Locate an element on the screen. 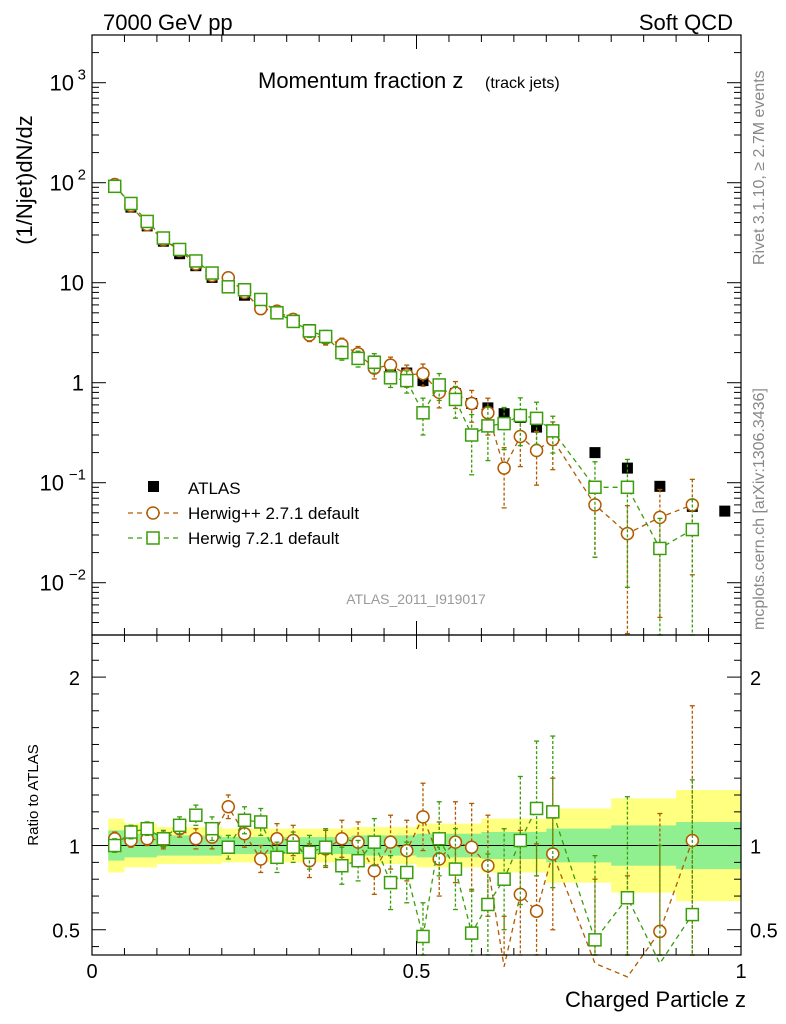 The height and width of the screenshot is (1024, 786). y-tick-label-exponent: −2 is located at coordinates (77, 575).